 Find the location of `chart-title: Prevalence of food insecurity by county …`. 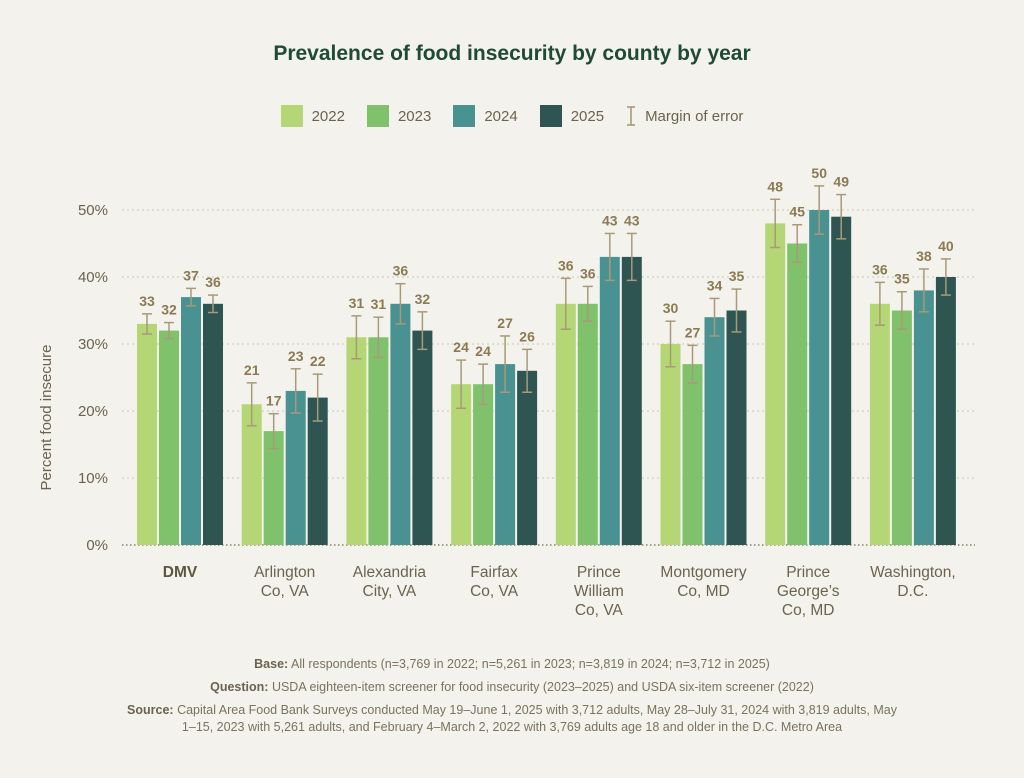

chart-title: Prevalence of food insecurity by county … is located at coordinates (512, 53).